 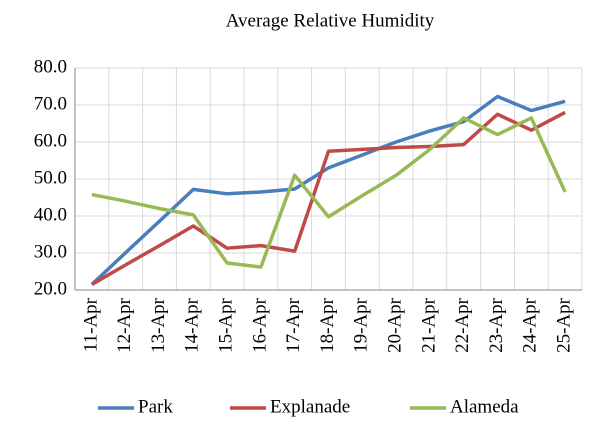 I want to click on y-tick-label: 80.0, so click(x=50, y=66).